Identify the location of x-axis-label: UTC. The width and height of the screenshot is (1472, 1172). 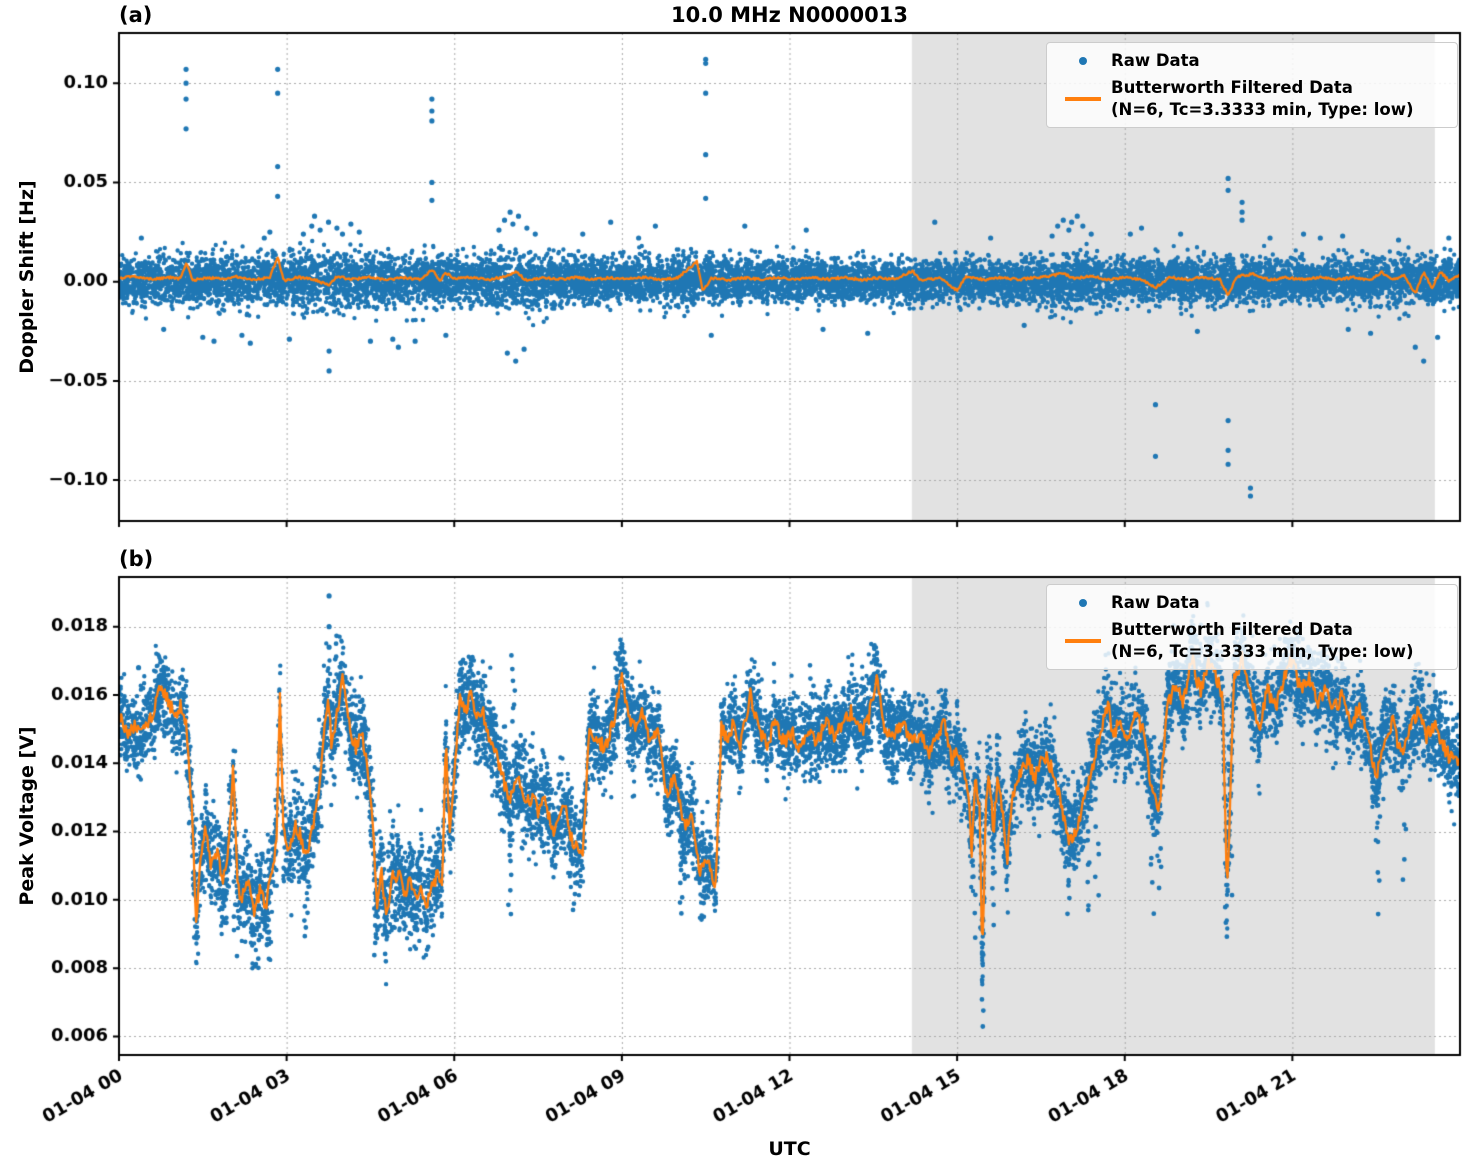
(789, 1149).